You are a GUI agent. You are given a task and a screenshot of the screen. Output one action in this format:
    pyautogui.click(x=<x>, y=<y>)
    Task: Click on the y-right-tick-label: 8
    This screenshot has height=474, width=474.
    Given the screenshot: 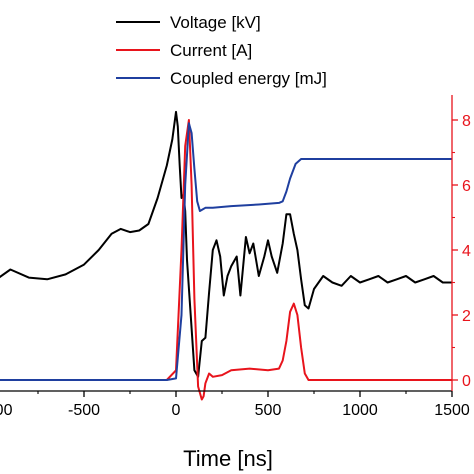 What is the action you would take?
    pyautogui.click(x=466, y=121)
    